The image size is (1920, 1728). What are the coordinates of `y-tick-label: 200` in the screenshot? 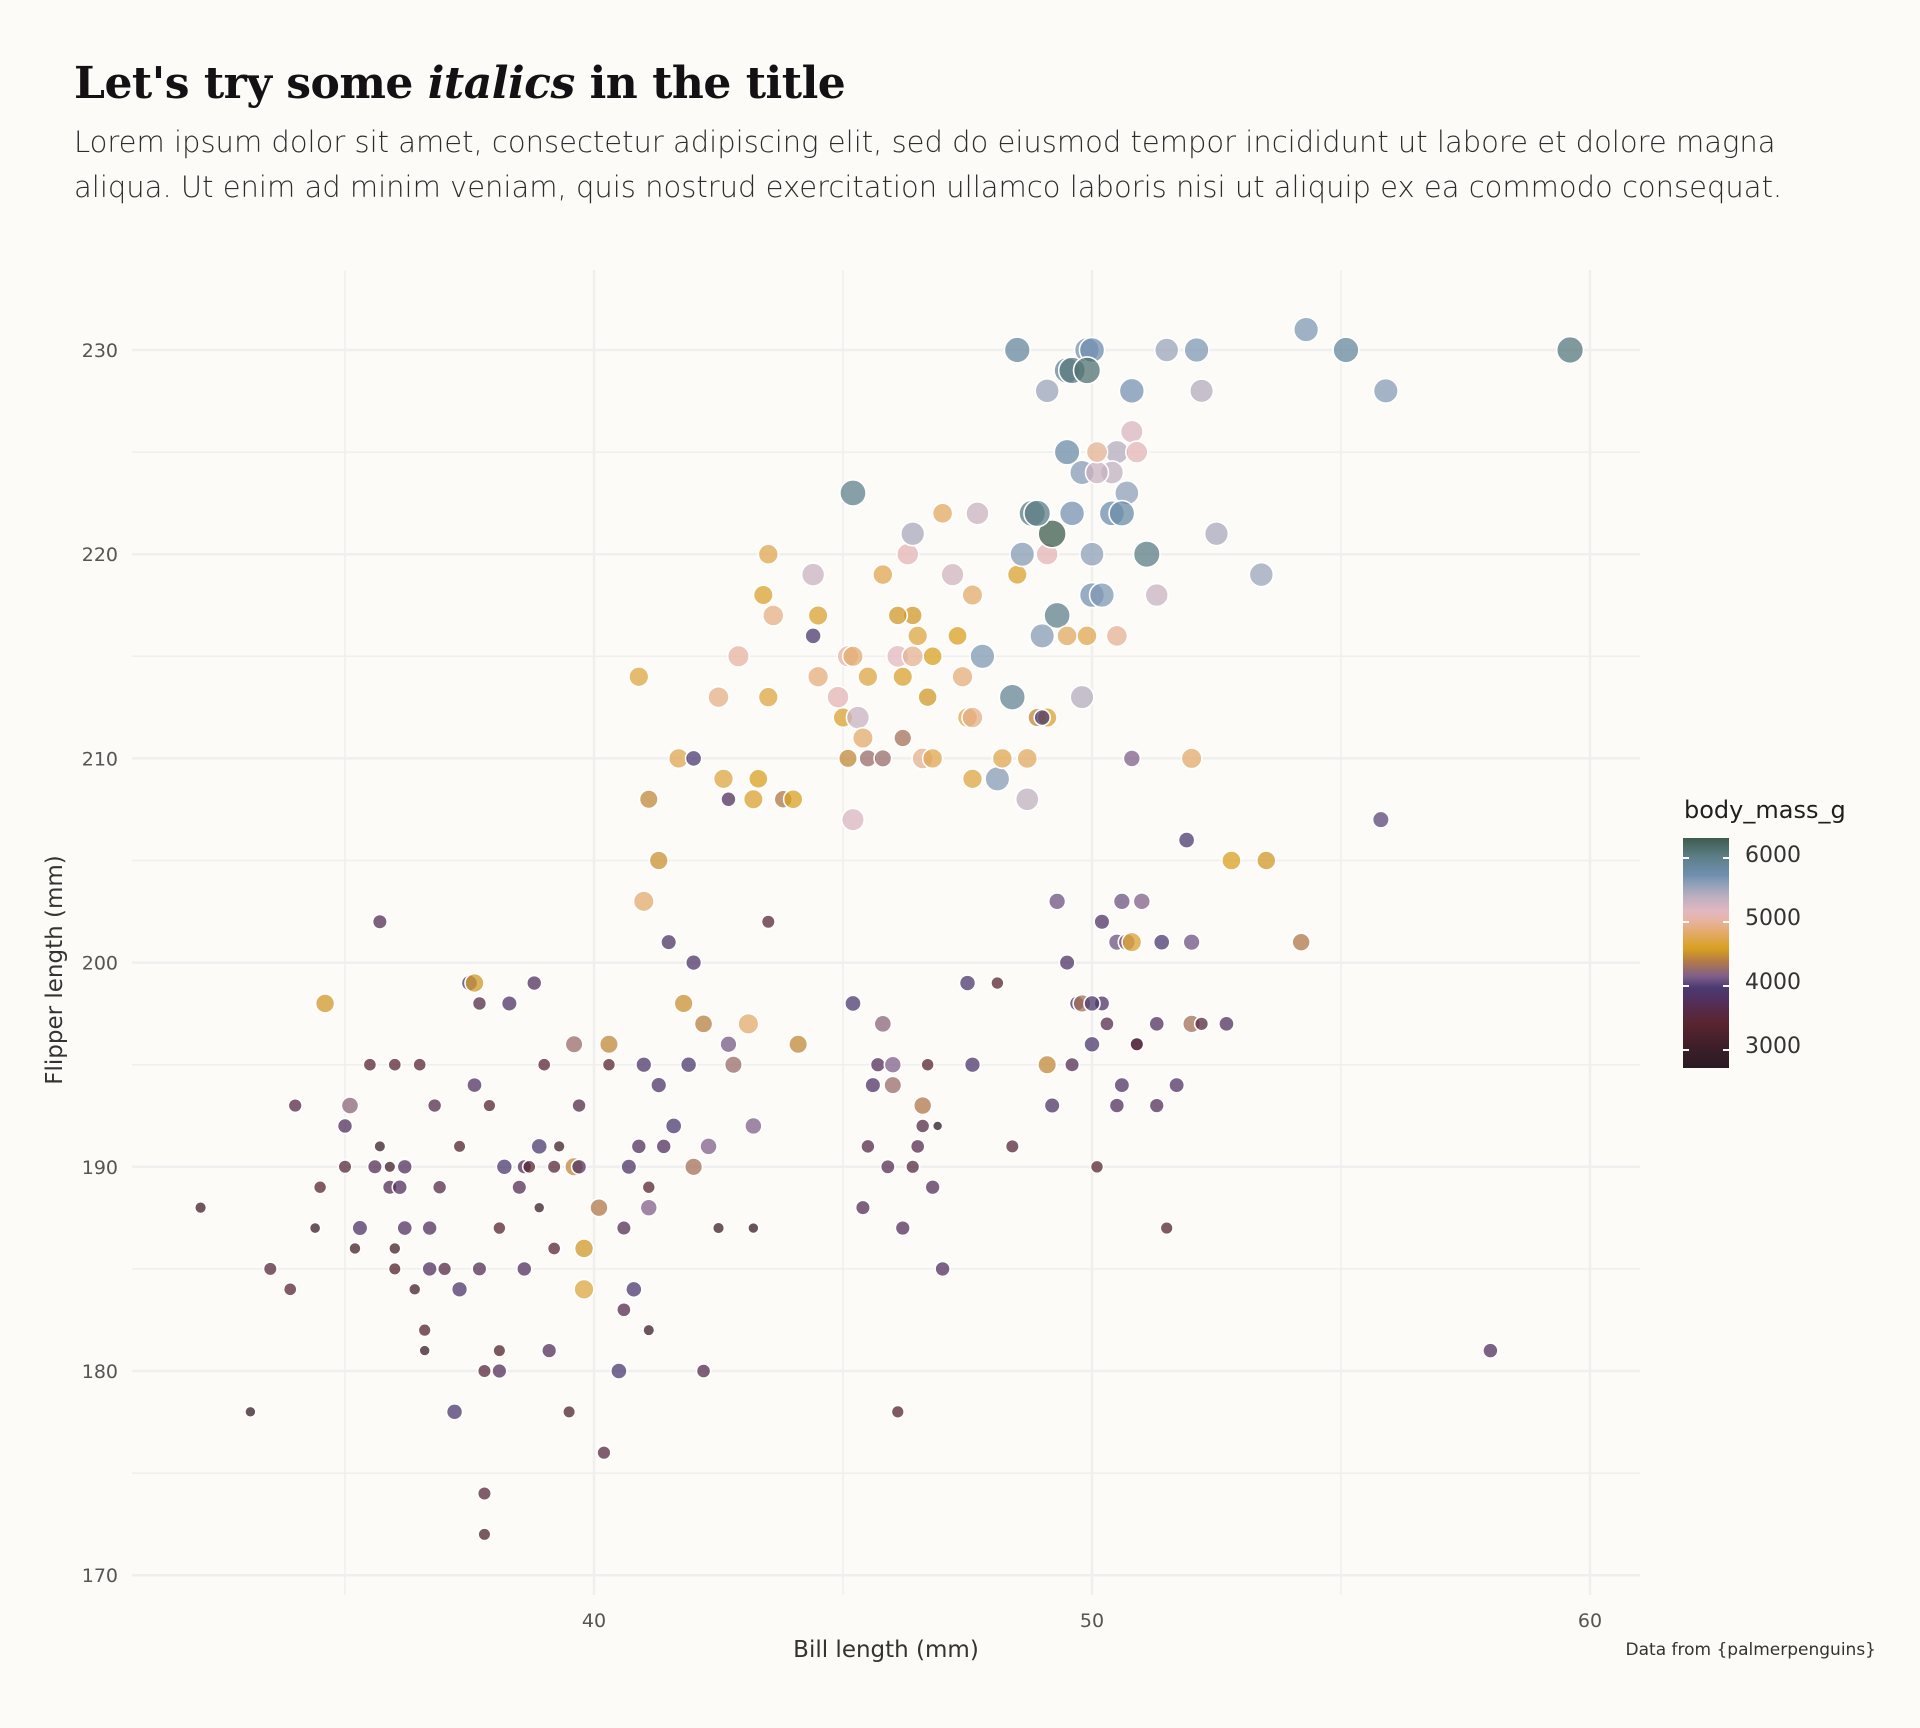 It's located at (100, 964).